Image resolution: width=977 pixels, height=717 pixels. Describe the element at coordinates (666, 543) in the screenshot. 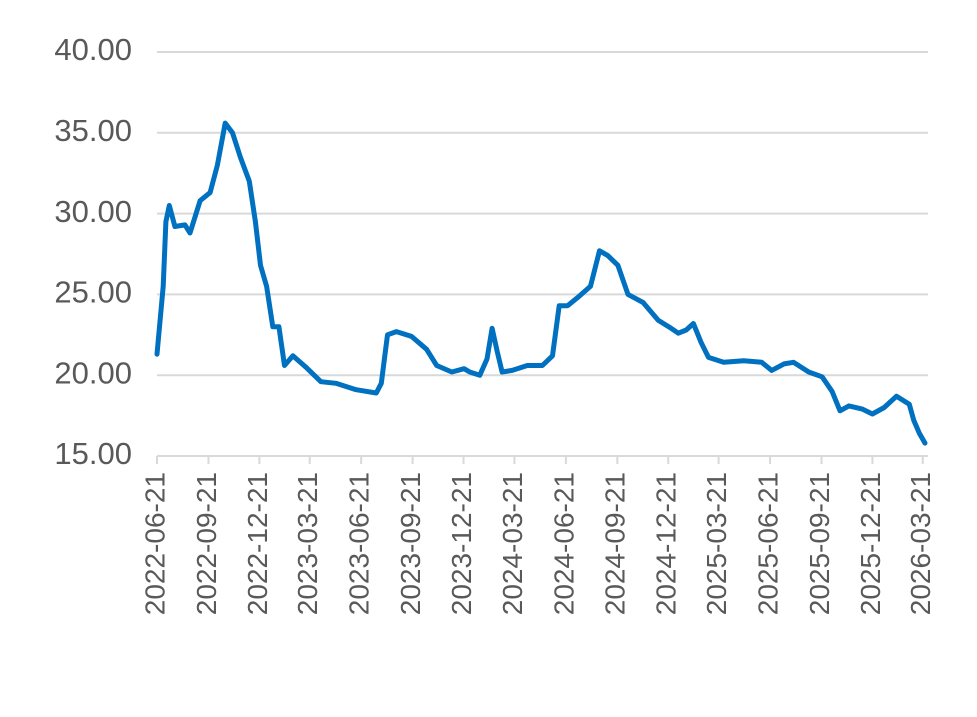

I see `x-tick-label: 2024-12-21` at that location.